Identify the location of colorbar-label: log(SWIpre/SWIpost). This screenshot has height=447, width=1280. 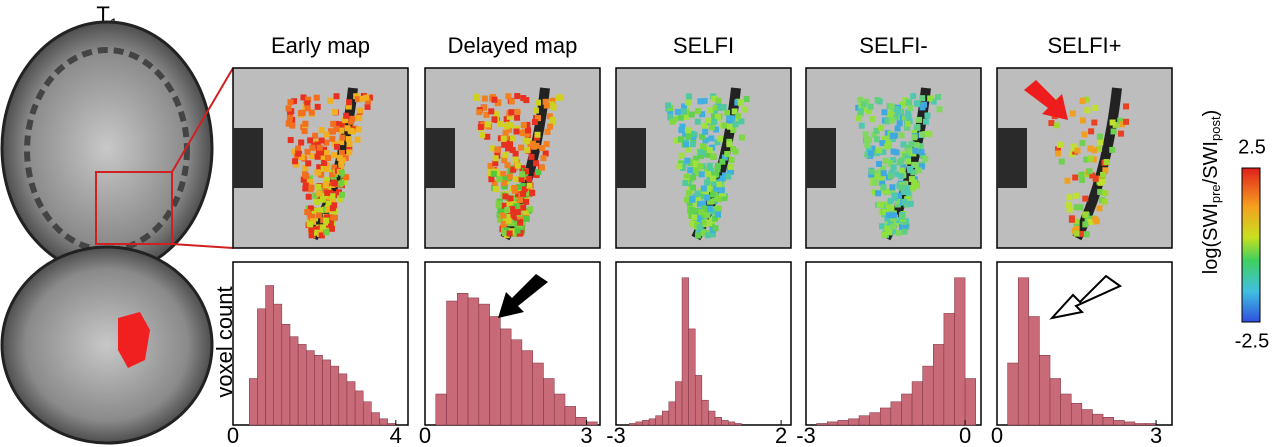
(1211, 192).